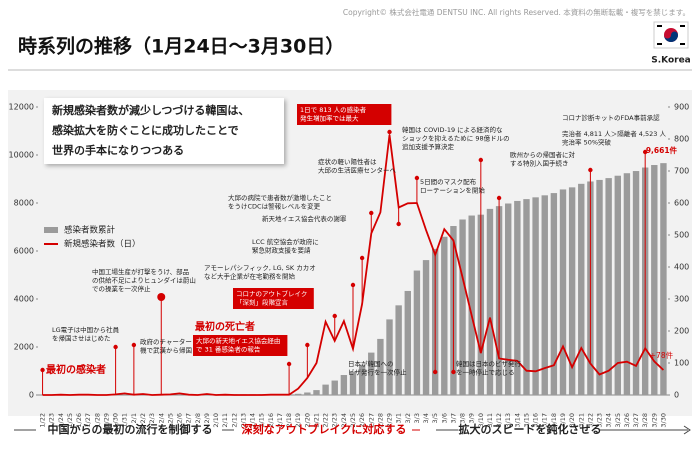 This screenshot has width=700, height=450. What do you see at coordinates (530, 429) in the screenshot?
I see `phase-label: 拡大のスピードを鈍化させる` at bounding box center [530, 429].